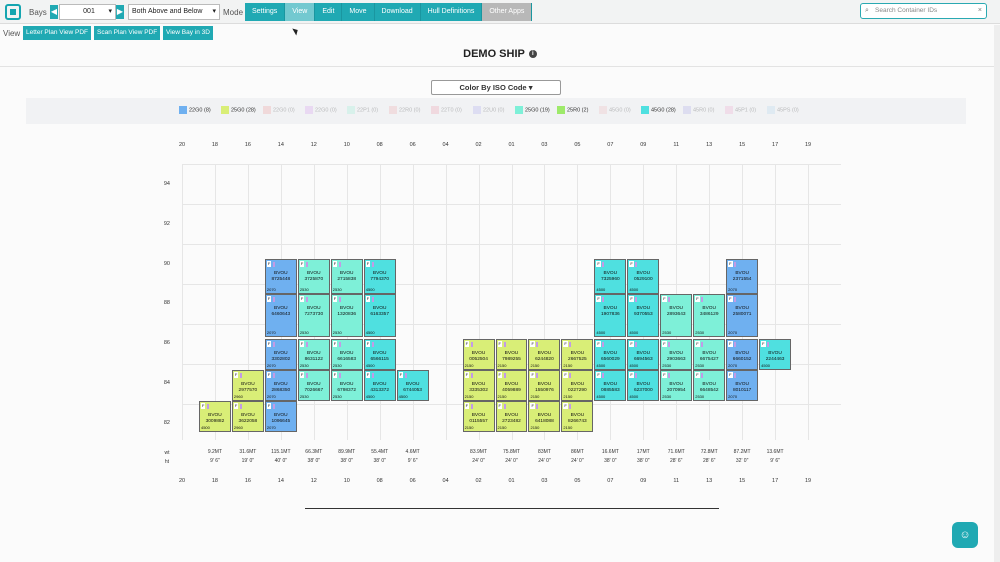 This screenshot has width=1000, height=562. I want to click on container-slot: F BVOU 2868350 2070, so click(280, 385).